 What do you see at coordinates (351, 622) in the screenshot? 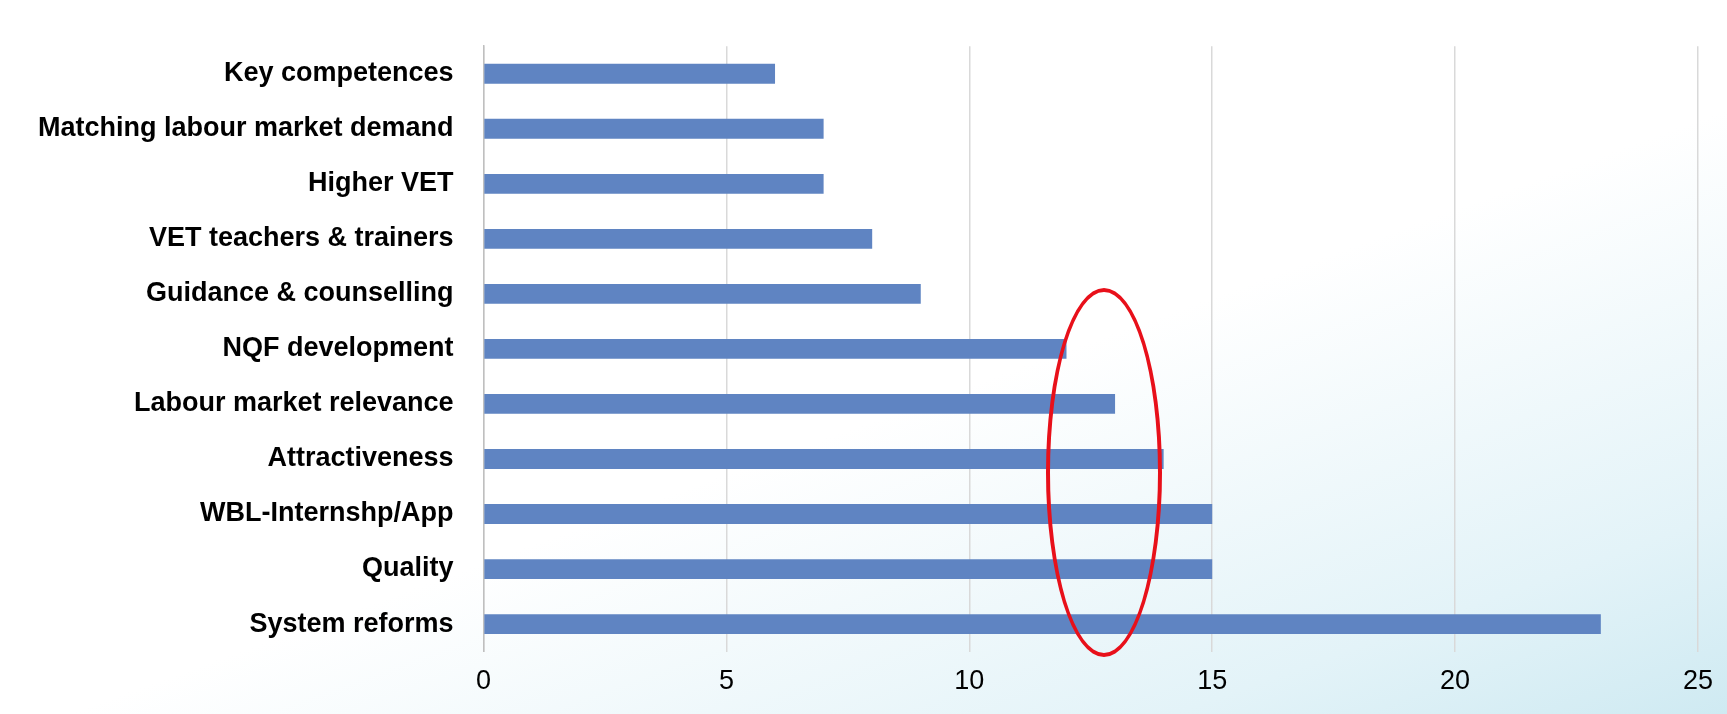
I see `y-tick-label: System reforms` at bounding box center [351, 622].